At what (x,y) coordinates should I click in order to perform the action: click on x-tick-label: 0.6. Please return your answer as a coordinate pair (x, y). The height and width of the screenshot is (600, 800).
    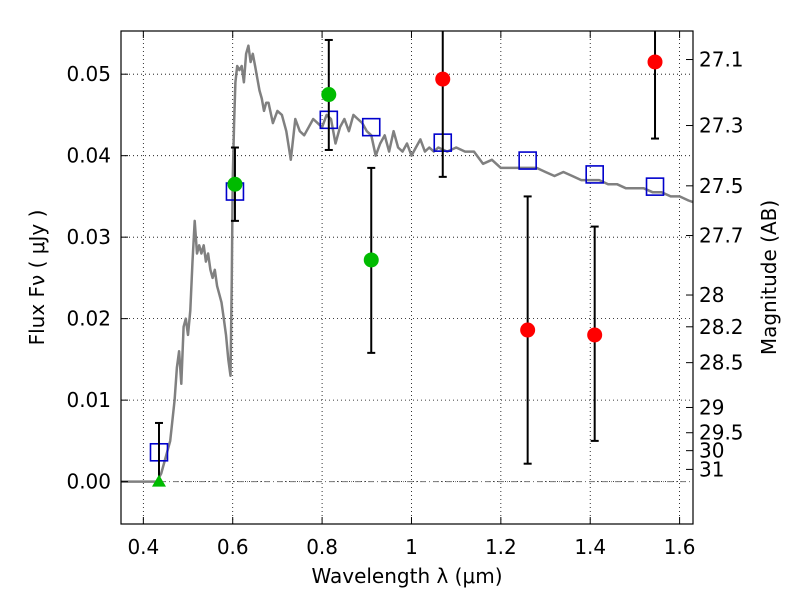
    Looking at the image, I should click on (233, 547).